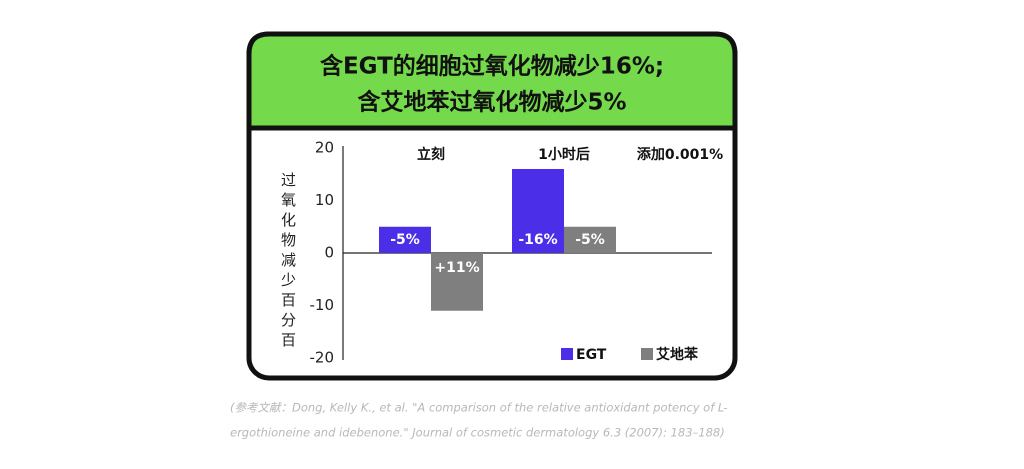 This screenshot has height=469, width=1024. I want to click on category-label: 1小时后, so click(564, 154).